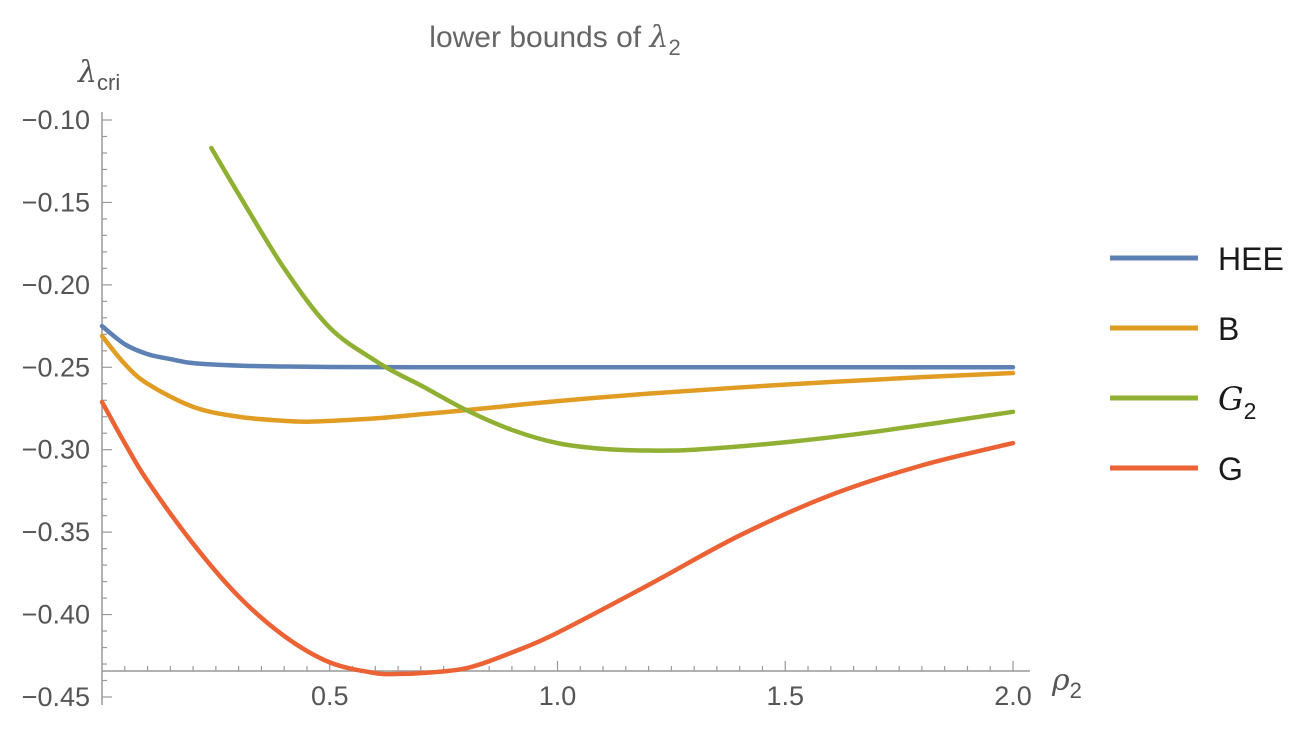 This screenshot has width=1308, height=734. I want to click on legend: HEE B G2 G, so click(1197, 364).